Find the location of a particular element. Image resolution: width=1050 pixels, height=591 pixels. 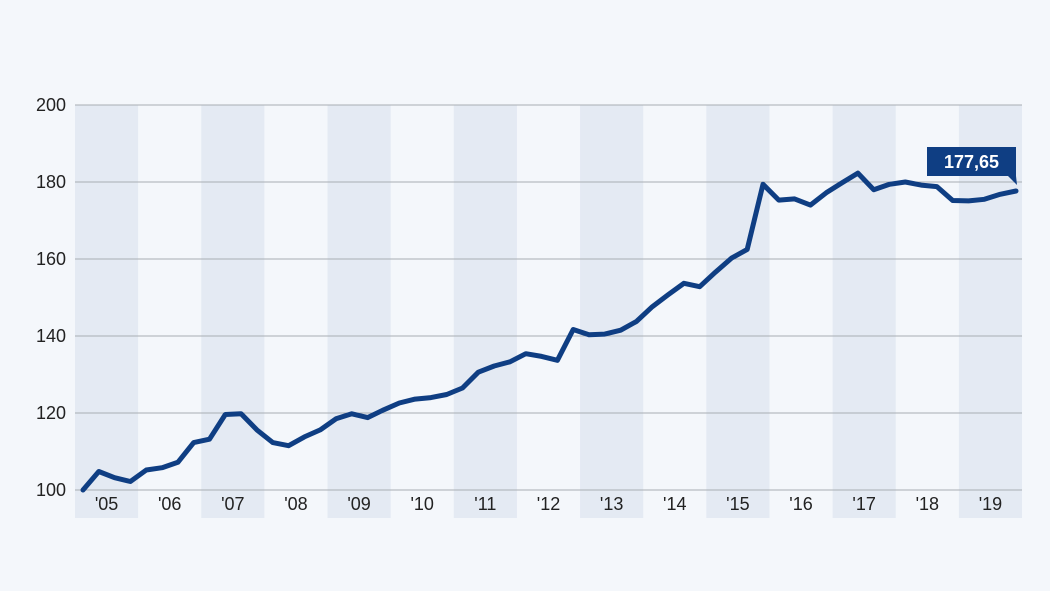

x-tick-label: '11 is located at coordinates (485, 504).